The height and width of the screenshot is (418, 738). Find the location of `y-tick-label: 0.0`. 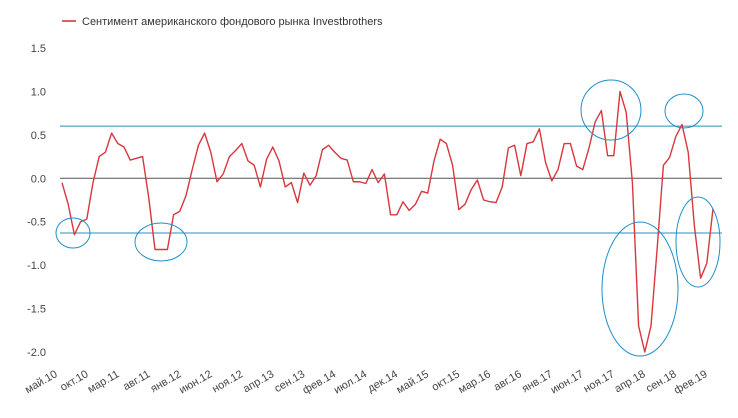

y-tick-label: 0.0 is located at coordinates (38, 179).